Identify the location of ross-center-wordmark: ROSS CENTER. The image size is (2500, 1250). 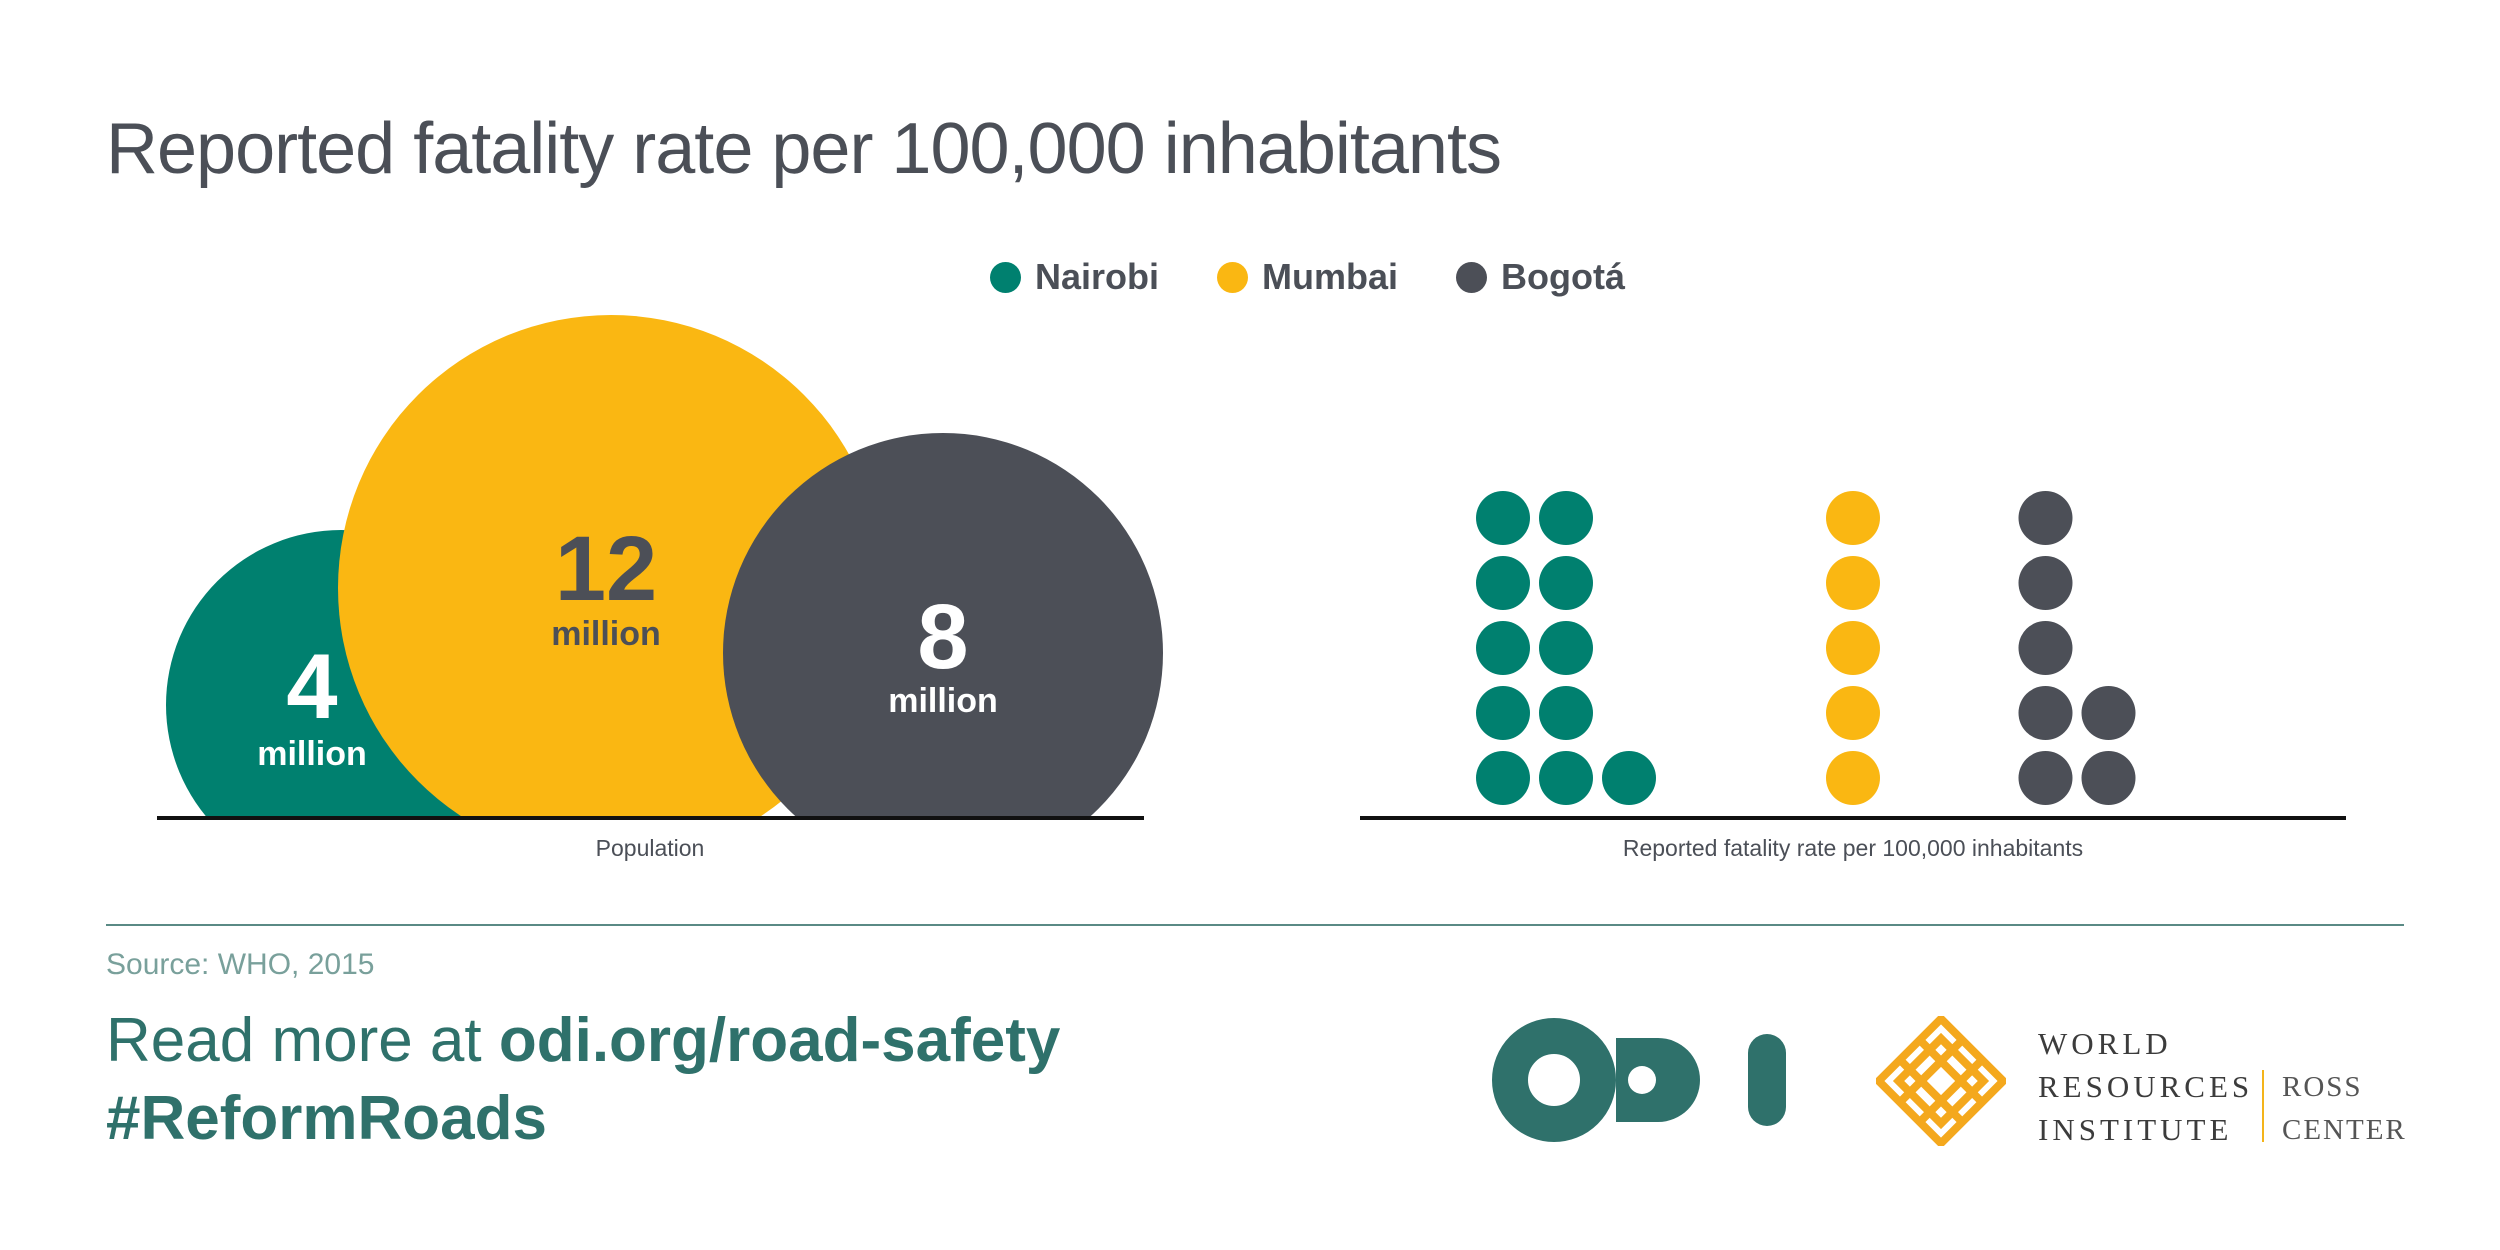
(2344, 1109).